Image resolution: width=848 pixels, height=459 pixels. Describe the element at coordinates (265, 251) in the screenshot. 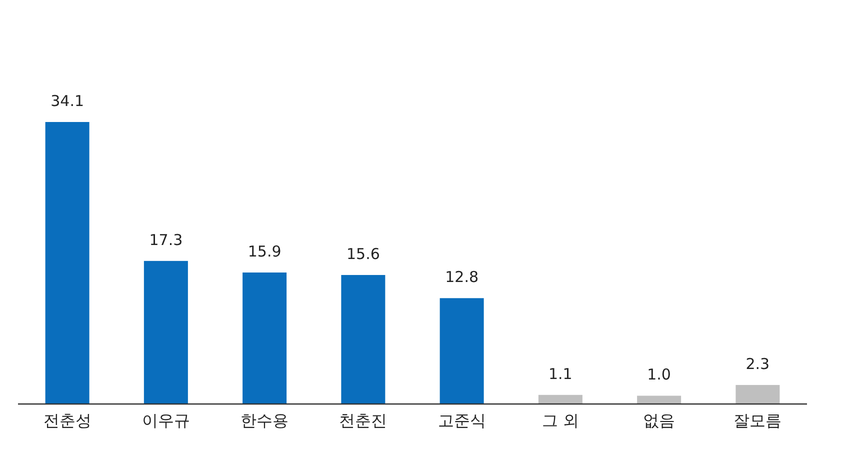

I see `data-label: 15.9` at that location.